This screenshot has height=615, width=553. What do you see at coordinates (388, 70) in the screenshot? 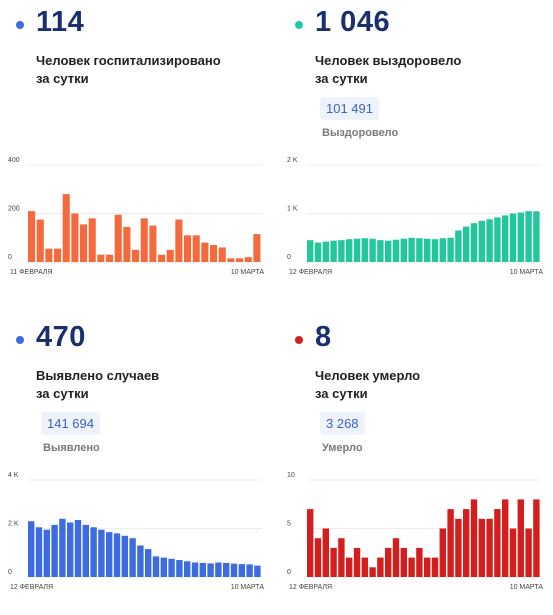
I see `description: Человек выздоровело за сутки` at bounding box center [388, 70].